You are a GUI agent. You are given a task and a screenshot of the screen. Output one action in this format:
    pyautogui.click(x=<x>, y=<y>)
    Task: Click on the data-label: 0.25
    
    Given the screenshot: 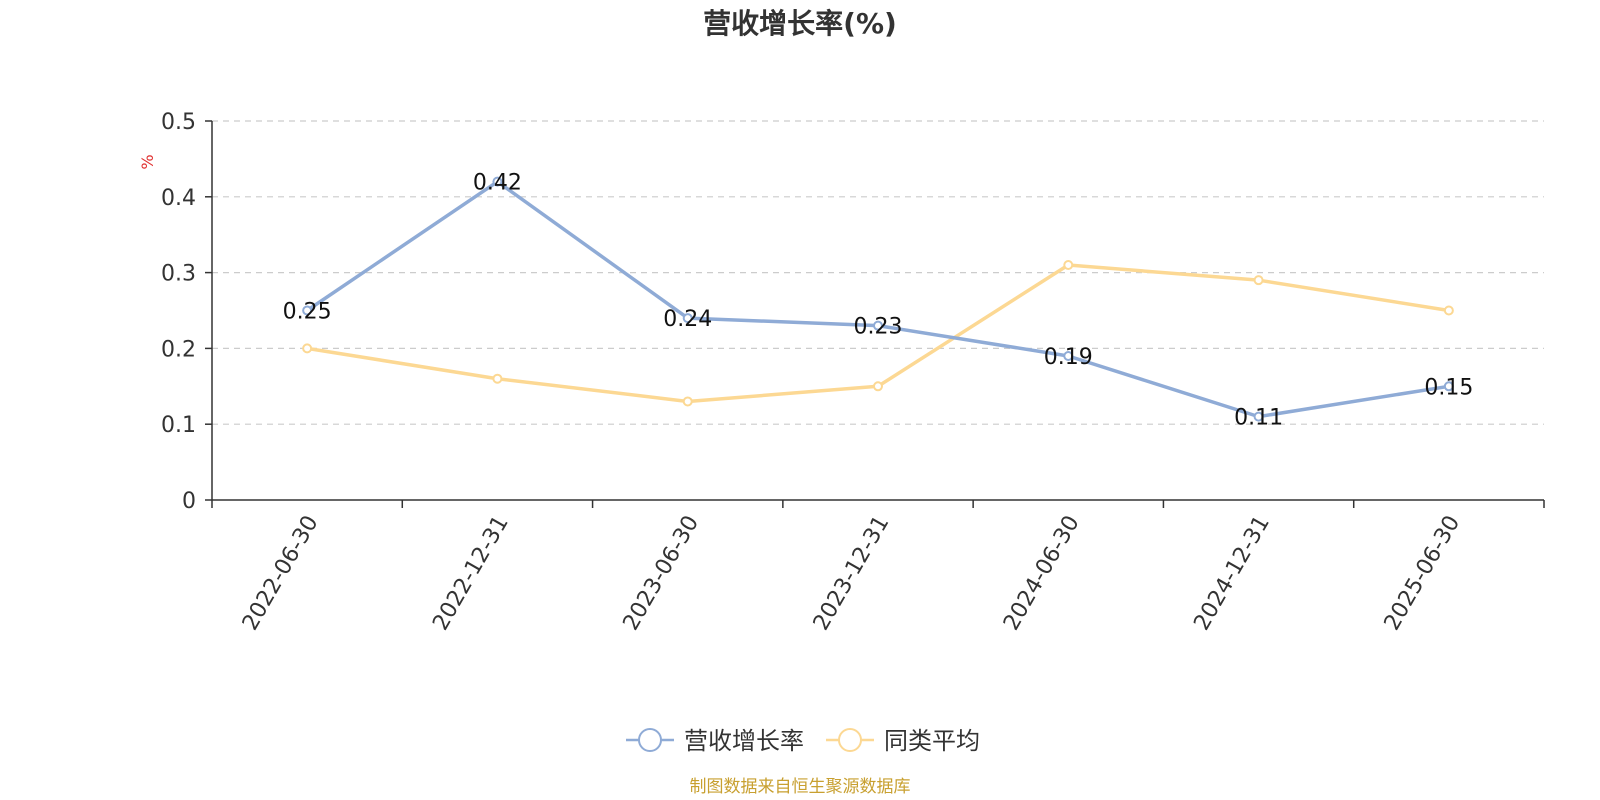 What is the action you would take?
    pyautogui.click(x=307, y=312)
    